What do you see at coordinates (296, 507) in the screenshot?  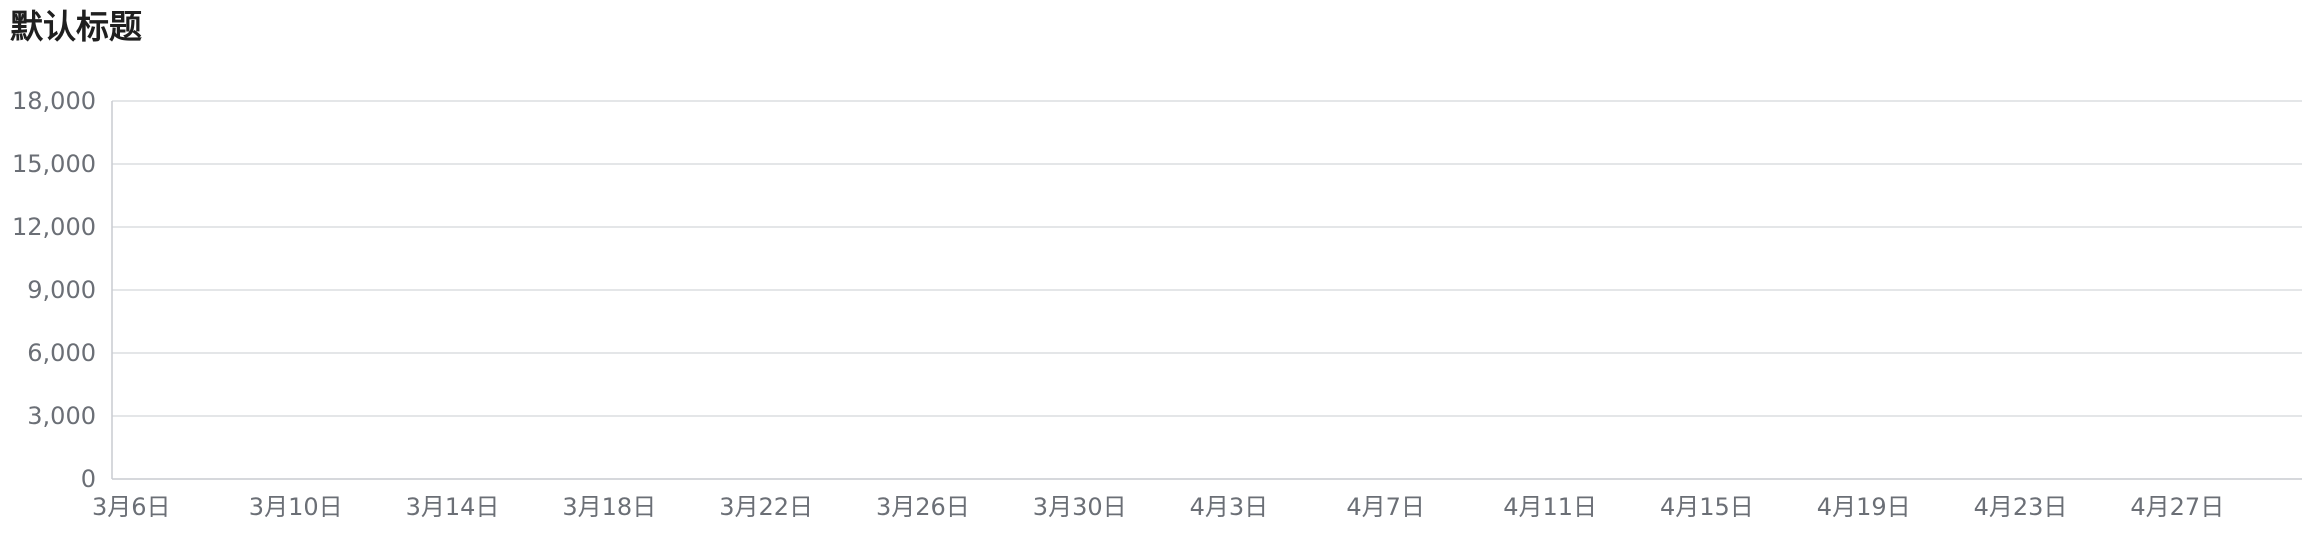 I see `x-tick-label: 3月10日` at bounding box center [296, 507].